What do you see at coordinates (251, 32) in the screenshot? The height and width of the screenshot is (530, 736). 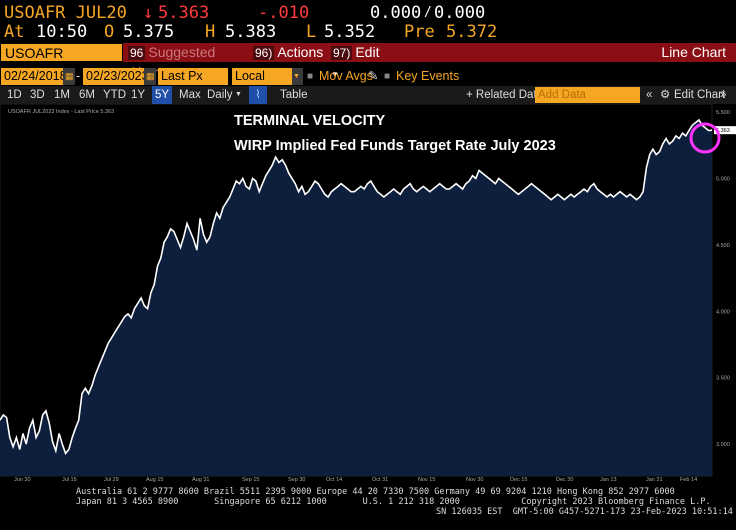 I see `high-price: 5.383` at bounding box center [251, 32].